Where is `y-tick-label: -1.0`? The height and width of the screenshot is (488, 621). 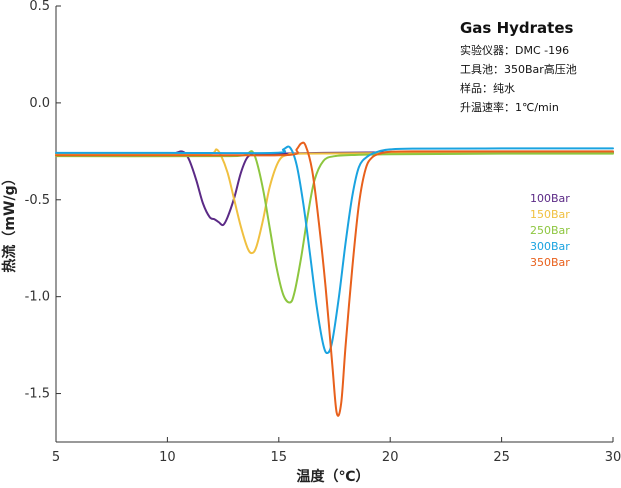 y-tick-label: -1.0 is located at coordinates (37, 297).